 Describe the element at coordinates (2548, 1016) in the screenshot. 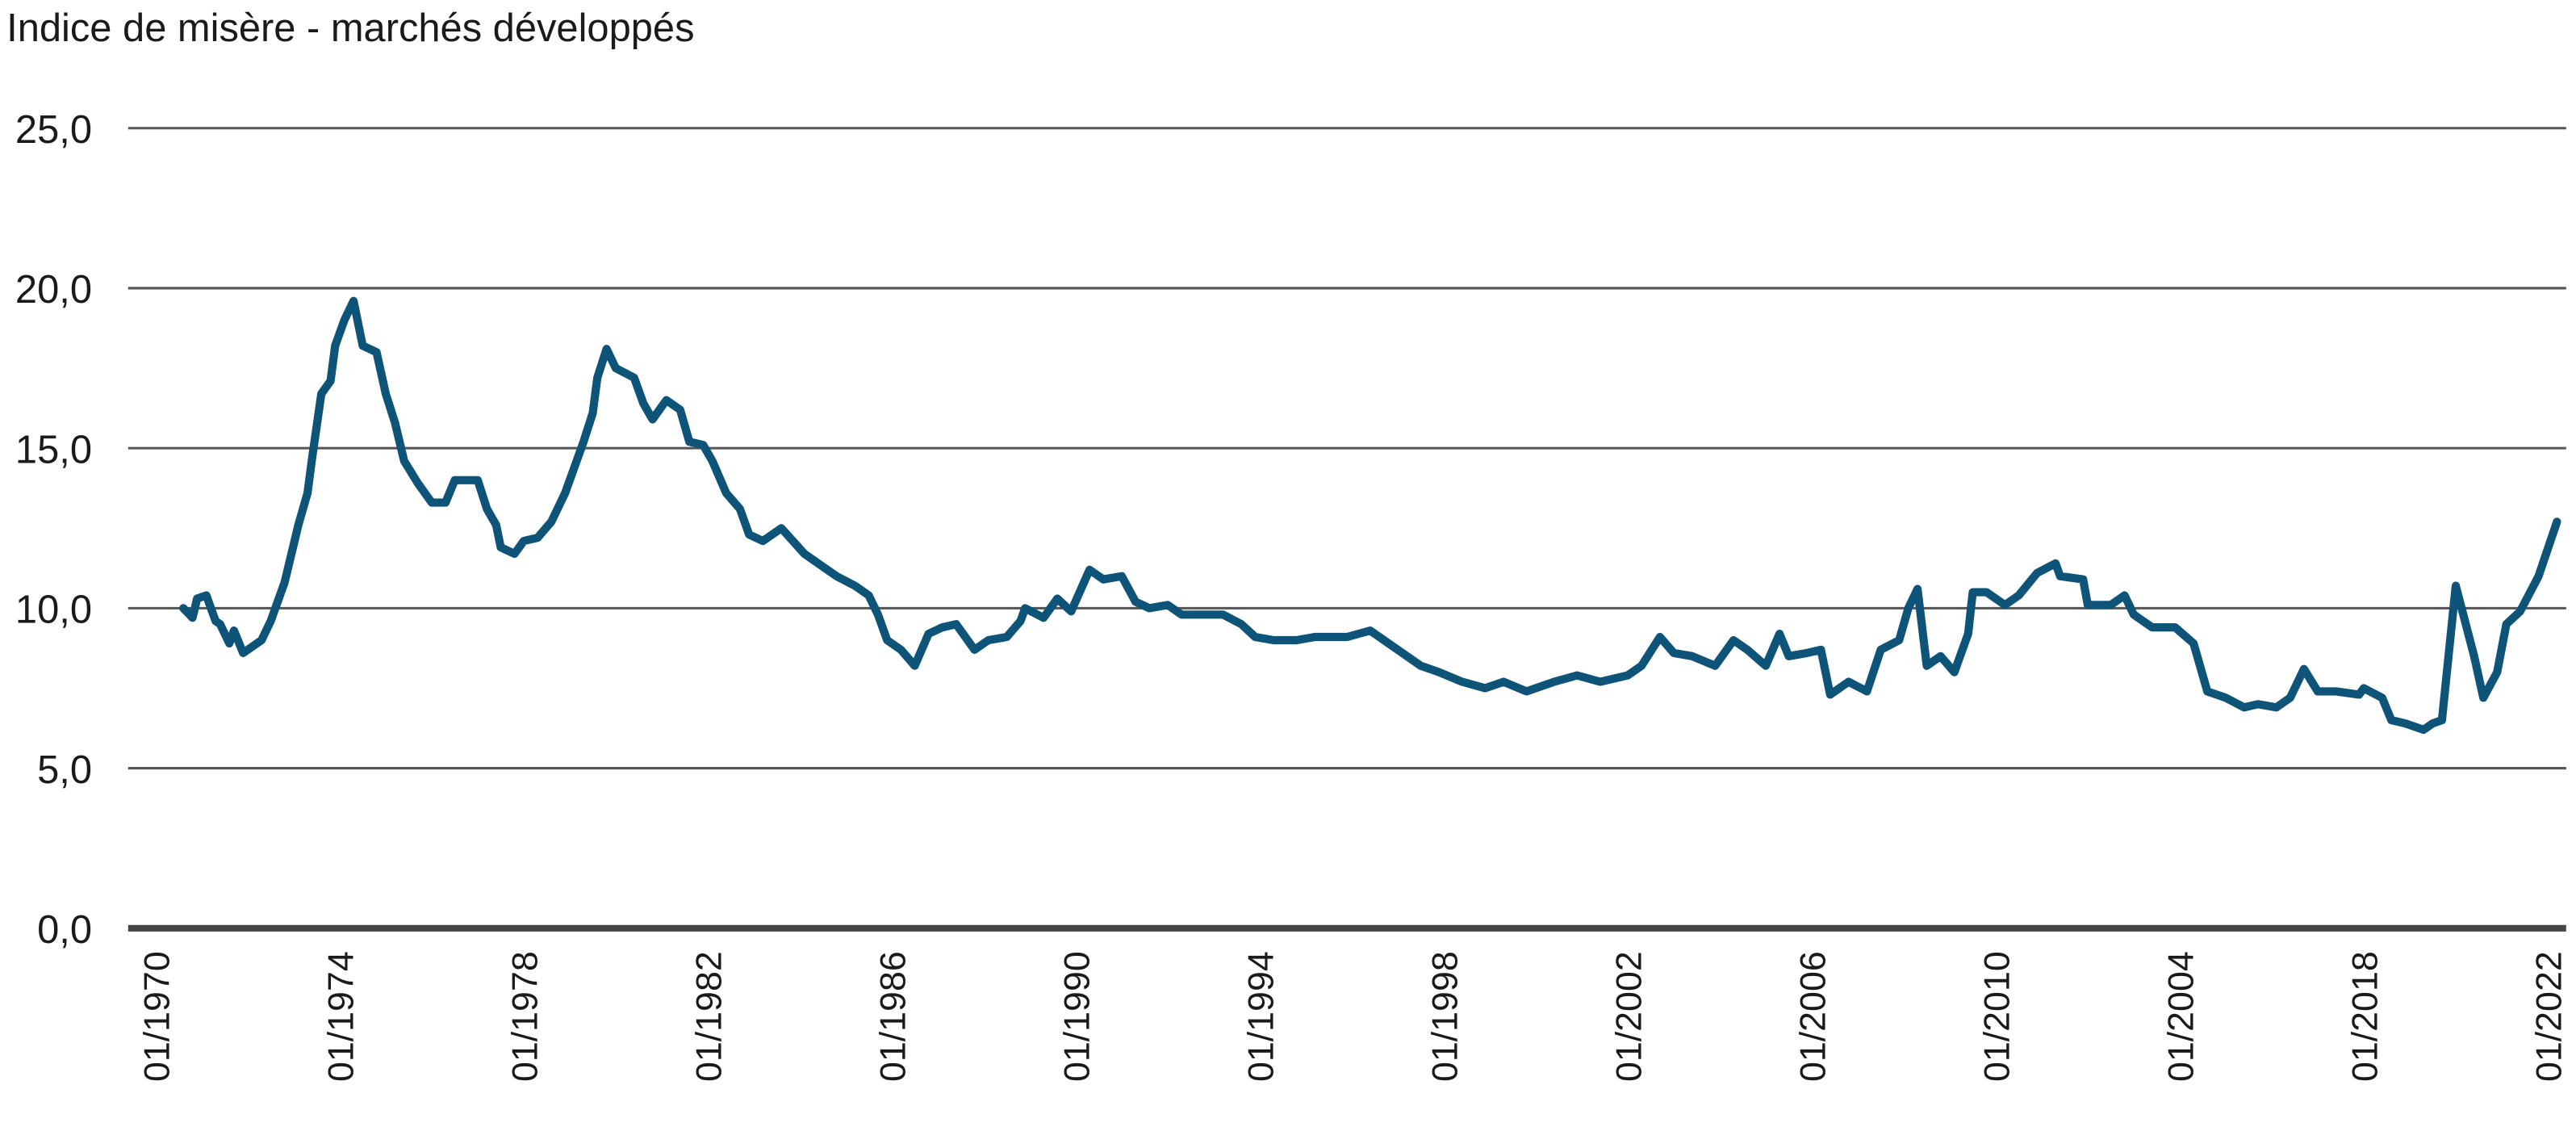

I see `x-tick-label: 01/2022` at that location.